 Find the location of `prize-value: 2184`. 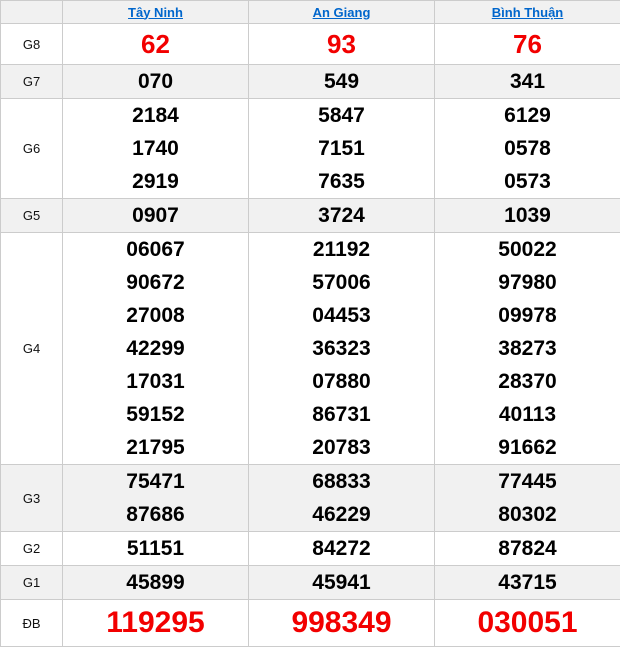

prize-value: 2184 is located at coordinates (155, 115).